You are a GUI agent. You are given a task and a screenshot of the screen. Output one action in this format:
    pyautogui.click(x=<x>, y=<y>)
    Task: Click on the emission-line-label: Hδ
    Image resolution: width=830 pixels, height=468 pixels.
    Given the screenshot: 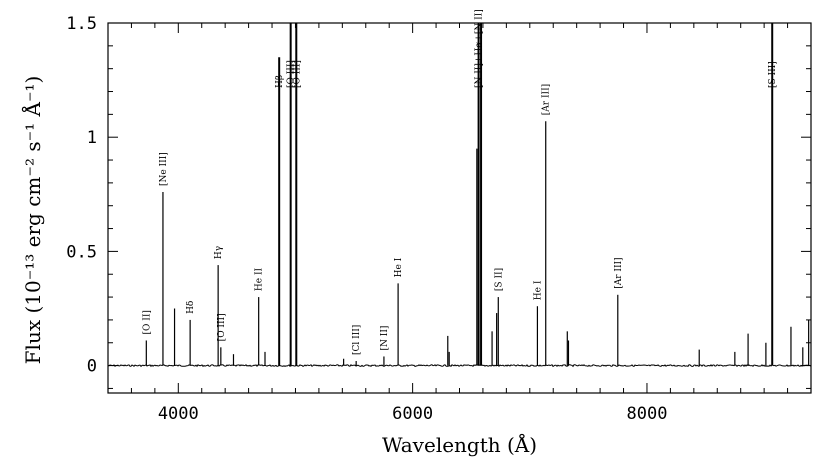 What is the action you would take?
    pyautogui.click(x=191, y=307)
    